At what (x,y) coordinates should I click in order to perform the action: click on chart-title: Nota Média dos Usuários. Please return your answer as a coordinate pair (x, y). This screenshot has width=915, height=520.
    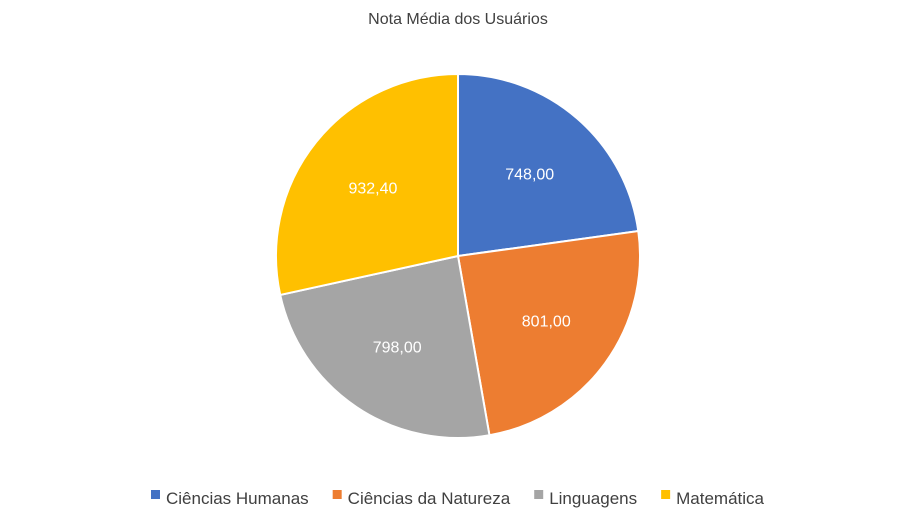
    Looking at the image, I should click on (458, 19).